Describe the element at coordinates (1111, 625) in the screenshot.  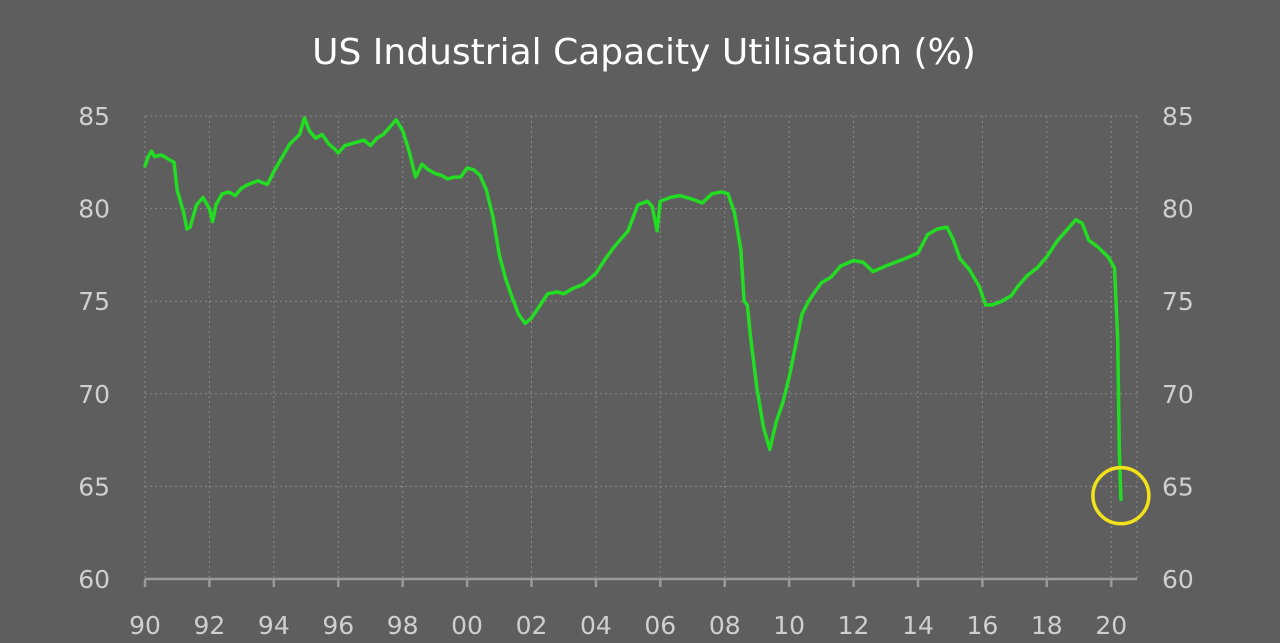
I see `x-tick-label: 20` at that location.